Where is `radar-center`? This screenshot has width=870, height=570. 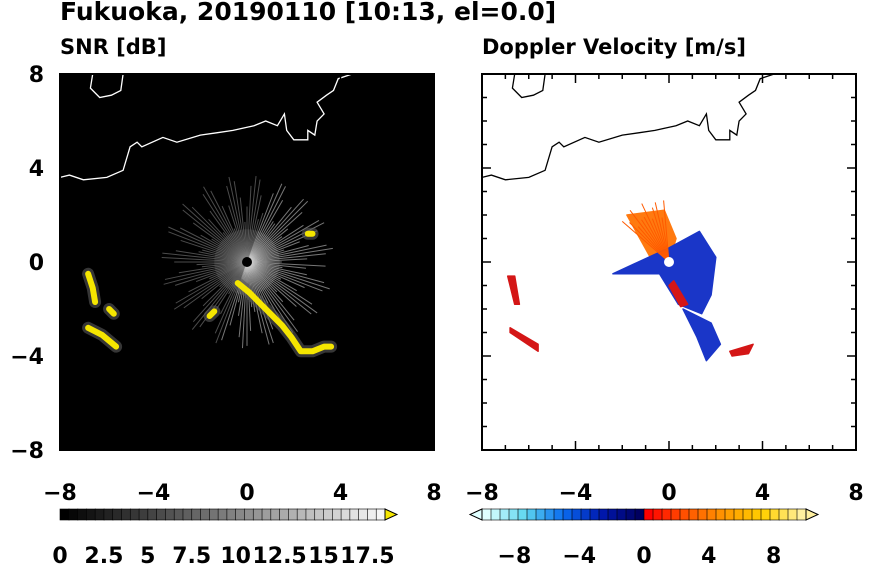
radar-center is located at coordinates (247, 262).